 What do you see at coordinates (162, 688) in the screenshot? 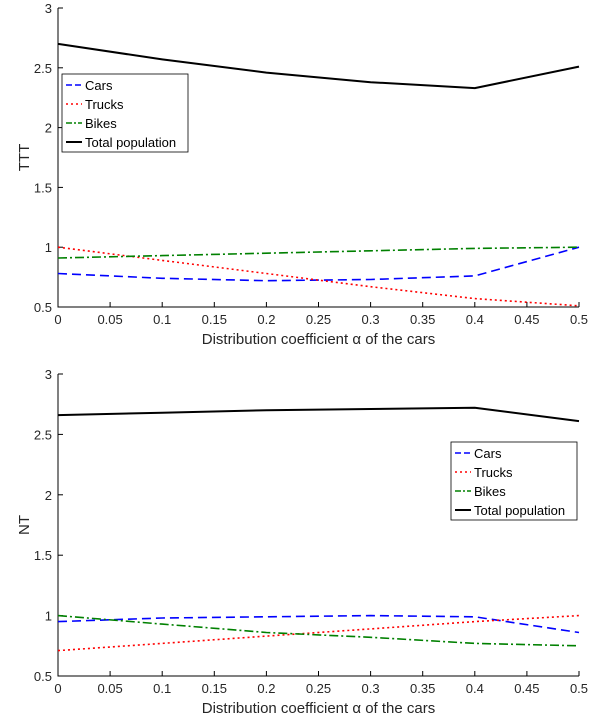
I see `nt-x-tick-label: 0.1` at bounding box center [162, 688].